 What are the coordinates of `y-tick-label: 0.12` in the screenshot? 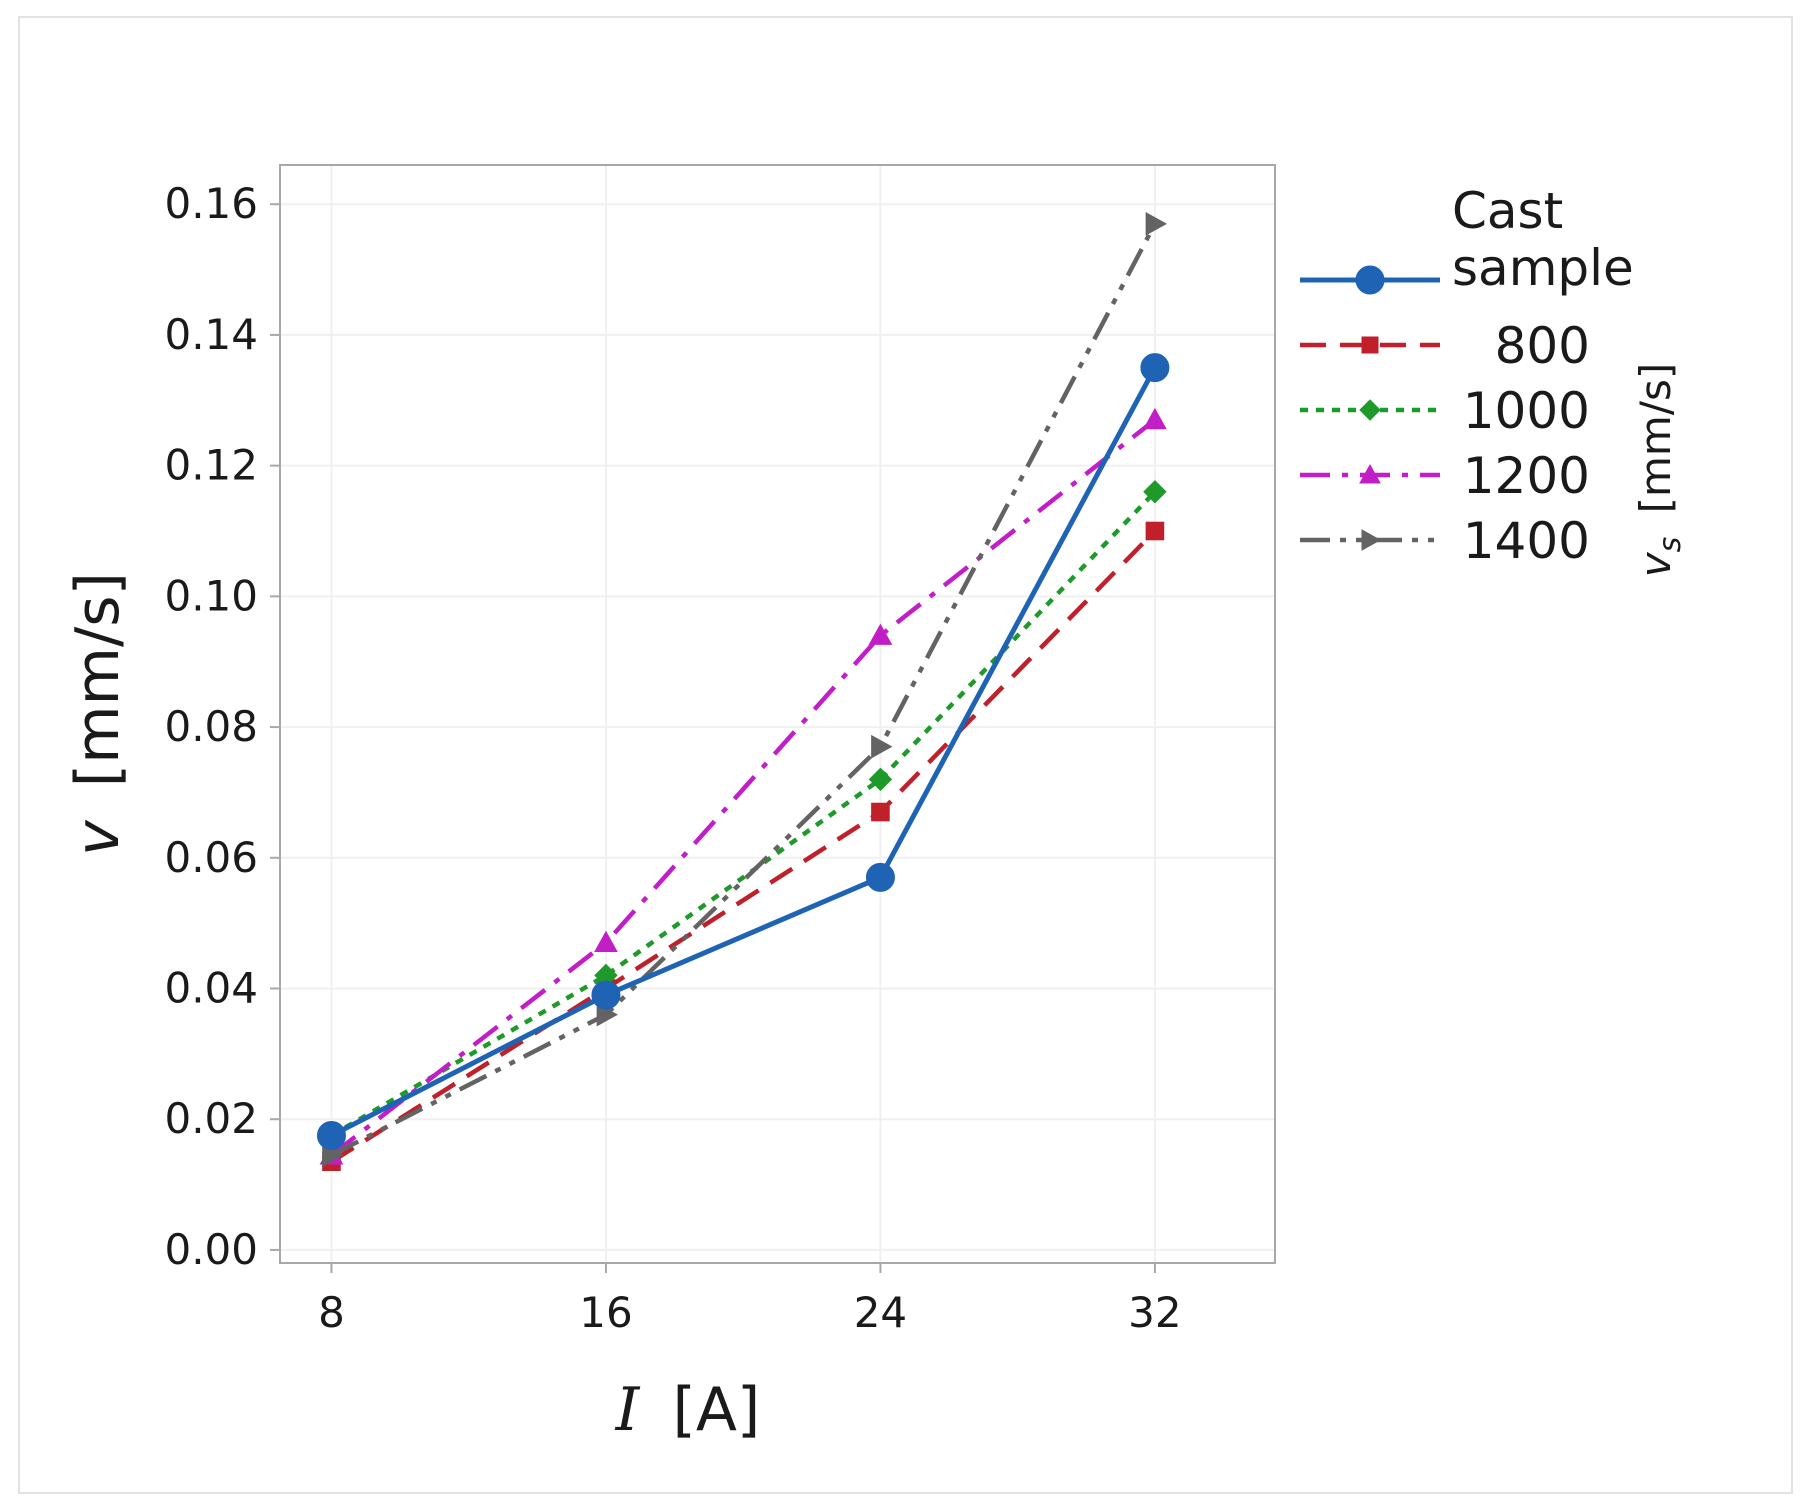 It's located at (211, 465).